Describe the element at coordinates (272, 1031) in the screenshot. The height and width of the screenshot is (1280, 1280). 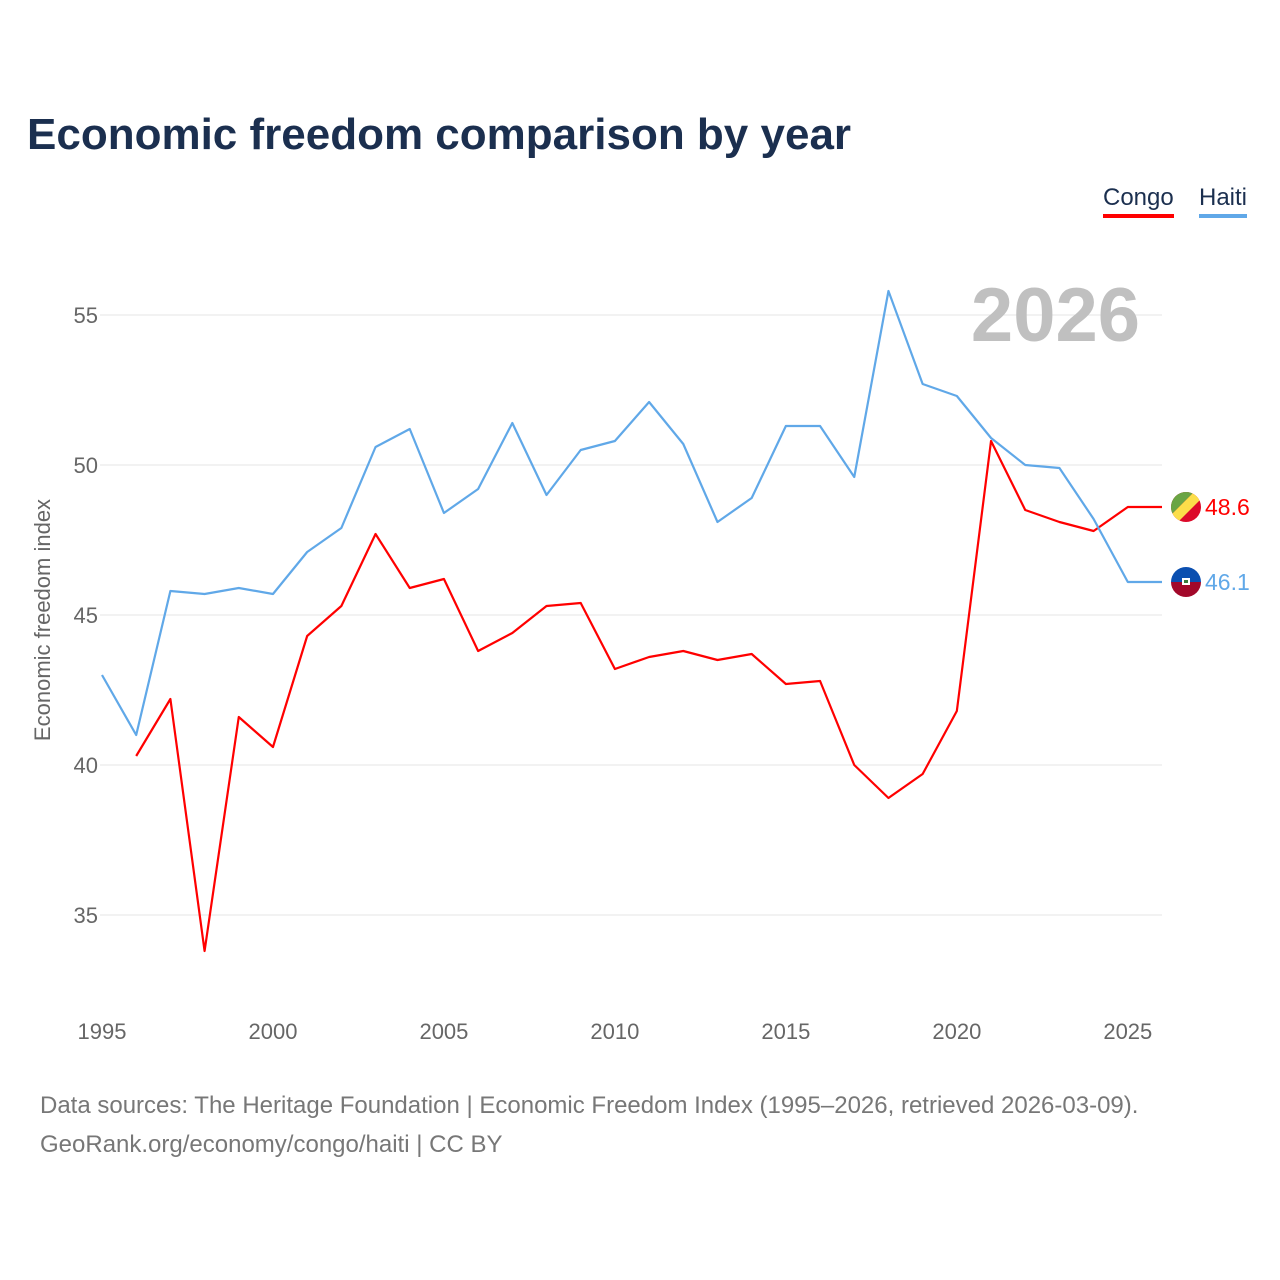
I see `x-tick-label: 2000` at that location.